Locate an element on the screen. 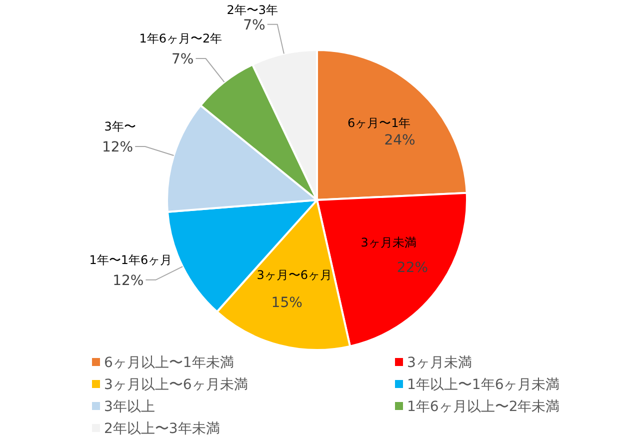 Image resolution: width=623 pixels, height=442 pixels. legend-label: 3ヶ月未満 is located at coordinates (439, 363).